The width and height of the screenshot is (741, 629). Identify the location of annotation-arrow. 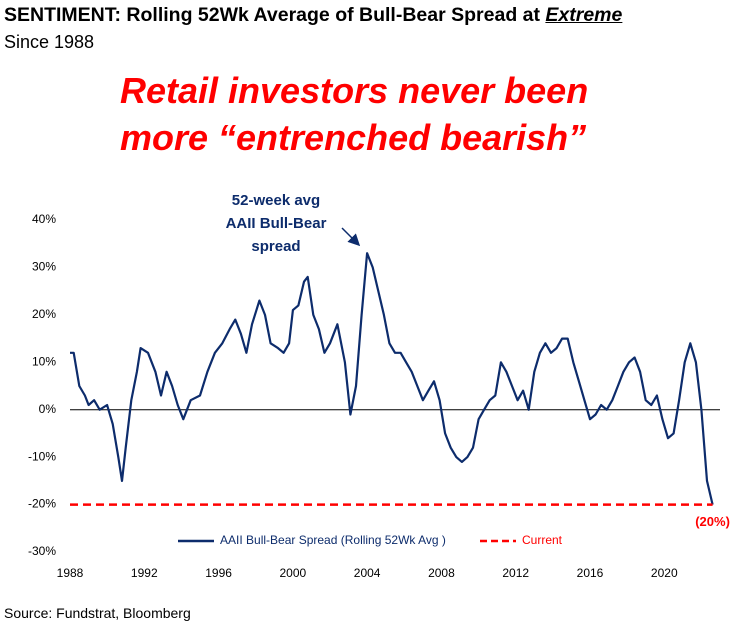
(351, 237).